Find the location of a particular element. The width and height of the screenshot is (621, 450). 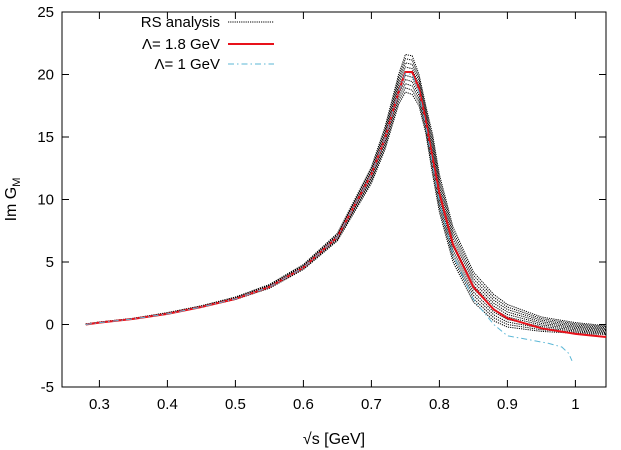

y-tick-label: -5 is located at coordinates (47, 387).